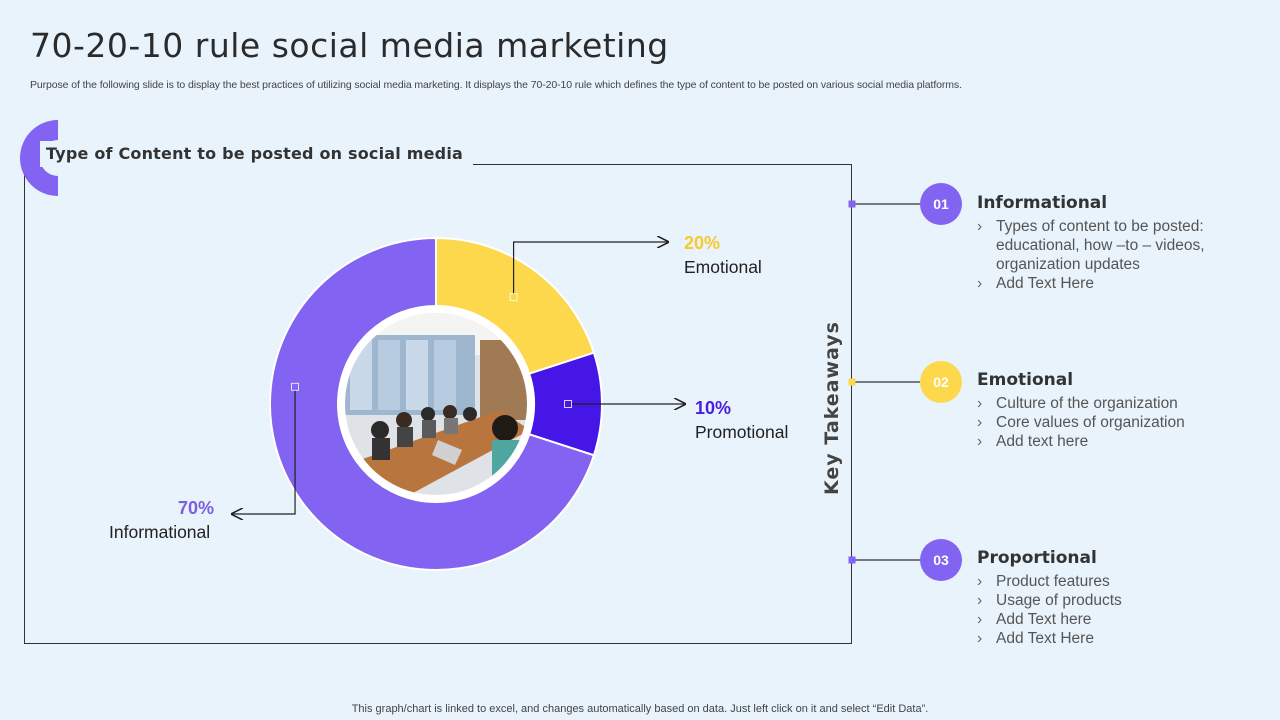  Describe the element at coordinates (295, 386) in the screenshot. I see `leader-dot-informational` at that location.